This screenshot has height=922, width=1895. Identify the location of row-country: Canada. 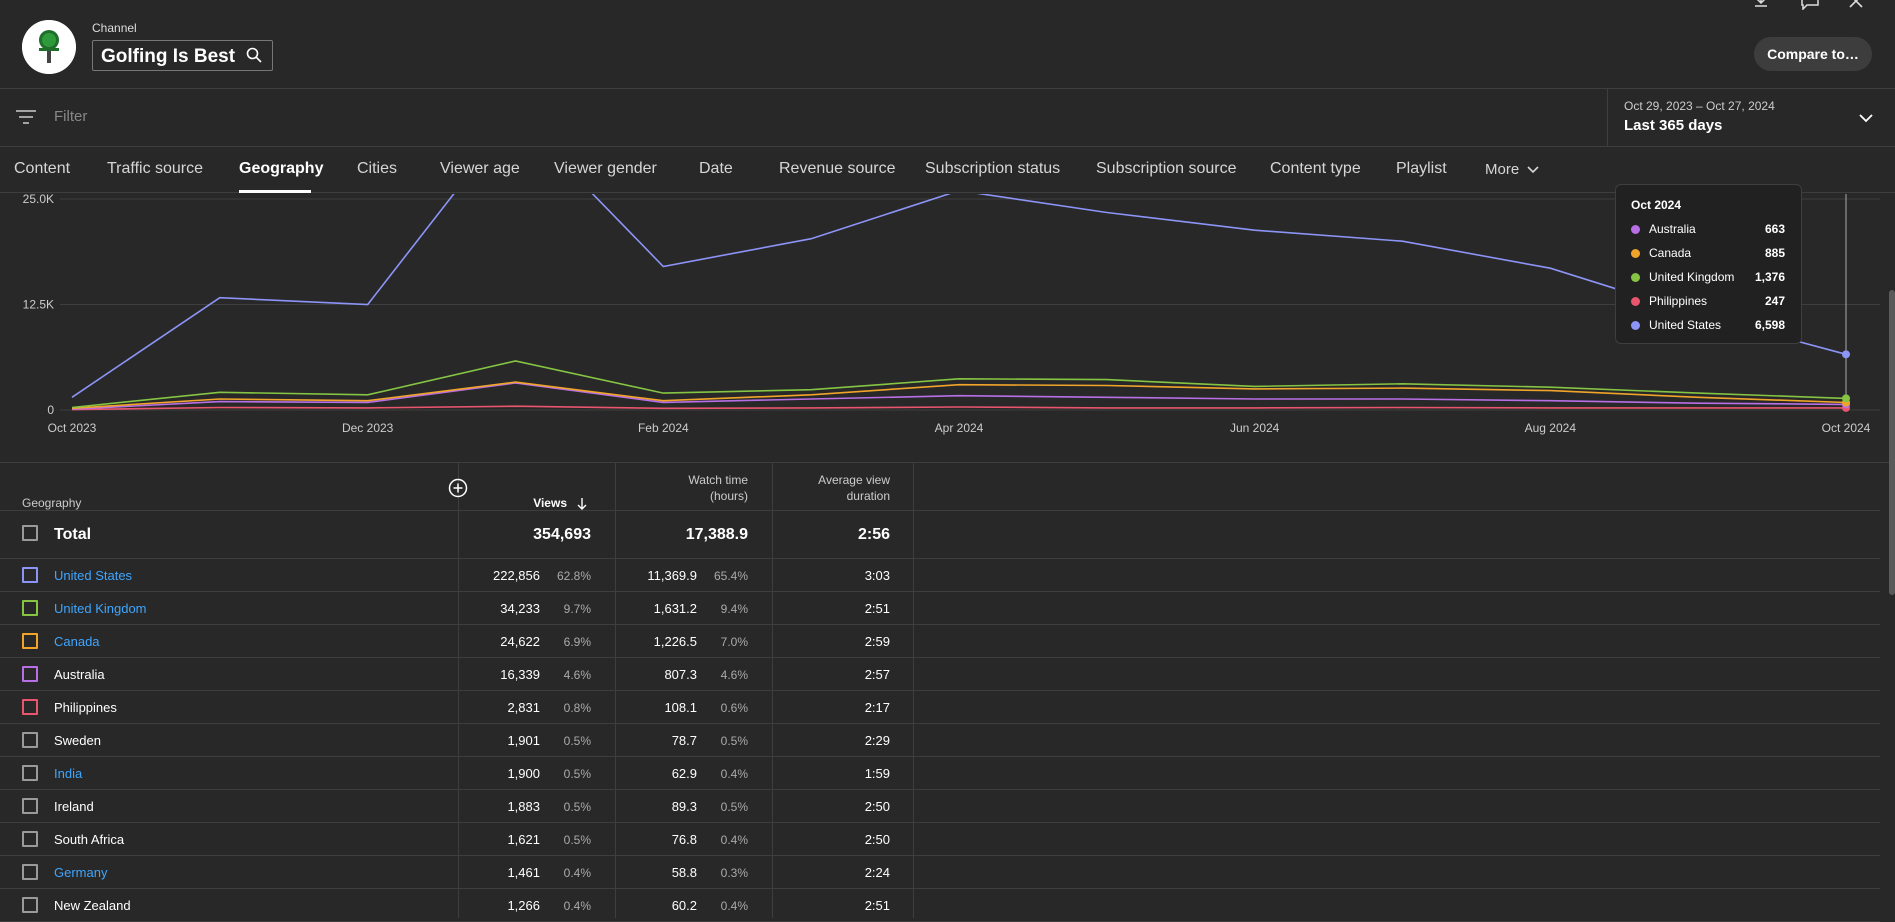
(77, 641).